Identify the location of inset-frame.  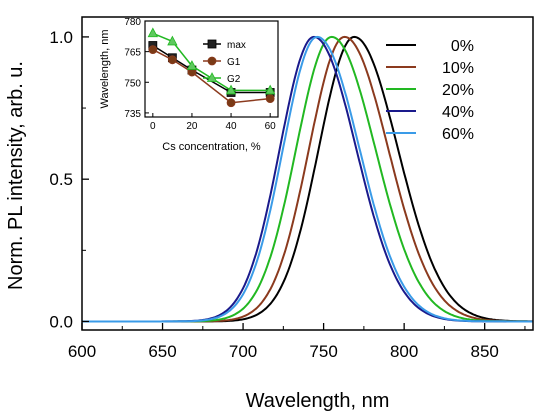
(211, 69).